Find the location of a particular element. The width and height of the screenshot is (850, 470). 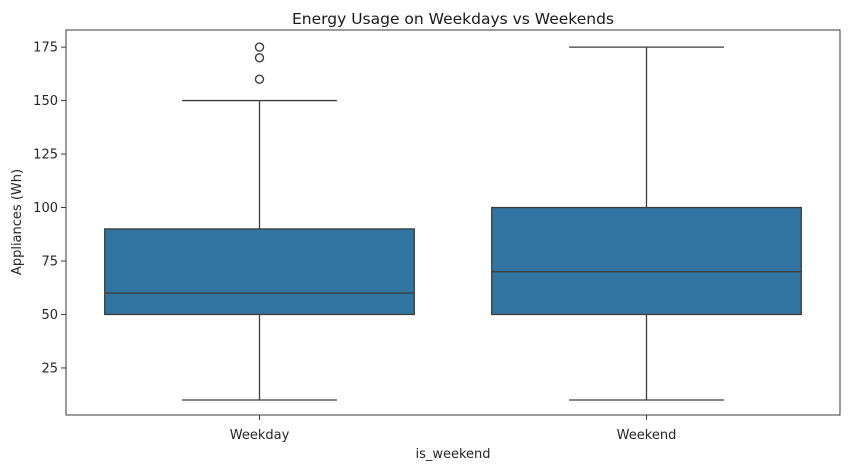

x-tick-label: Weekend is located at coordinates (647, 435).